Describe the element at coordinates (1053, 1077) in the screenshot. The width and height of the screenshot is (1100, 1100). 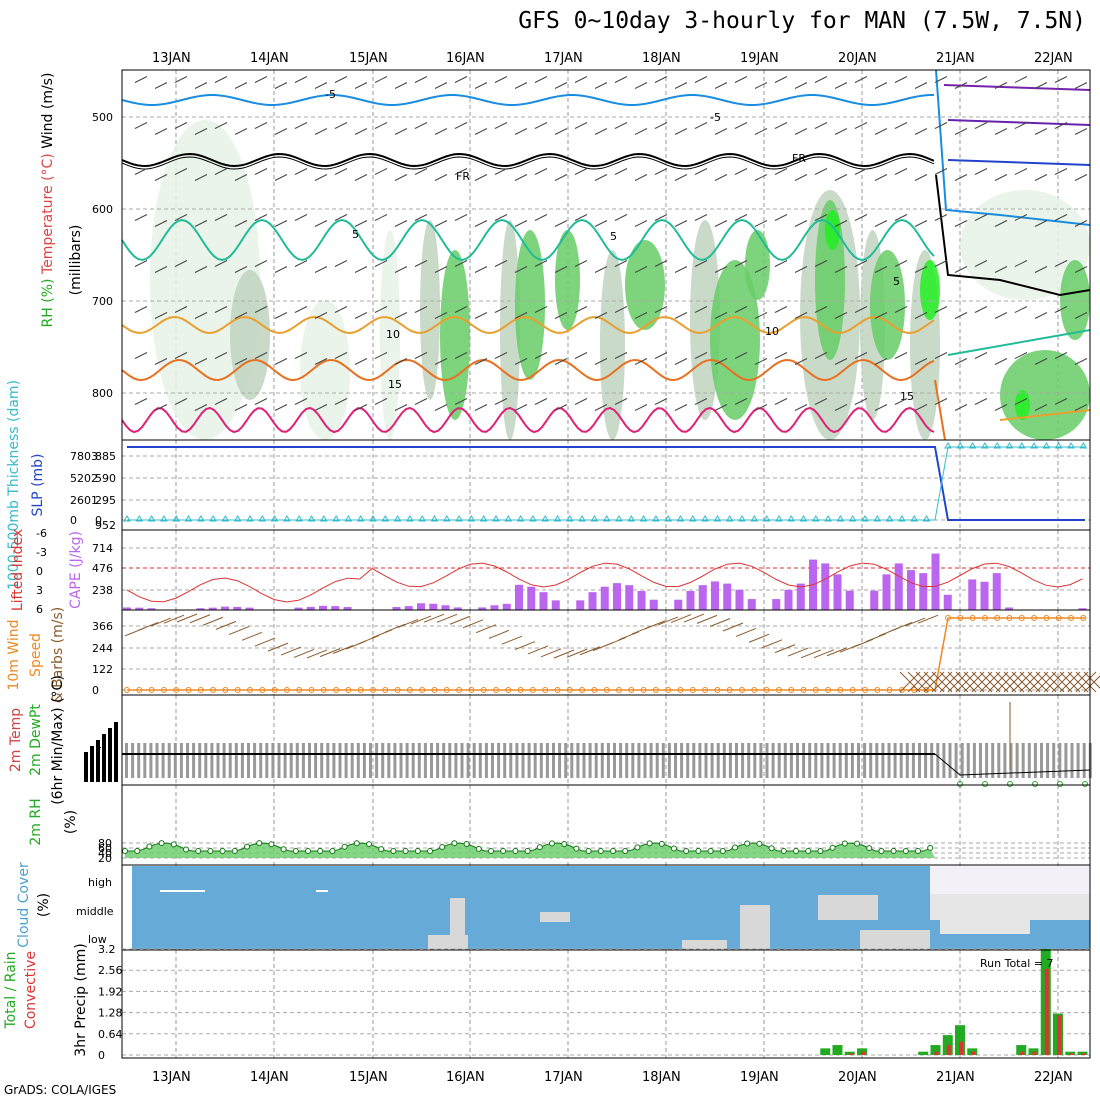
I see `date-label-bottom: 22JAN` at that location.